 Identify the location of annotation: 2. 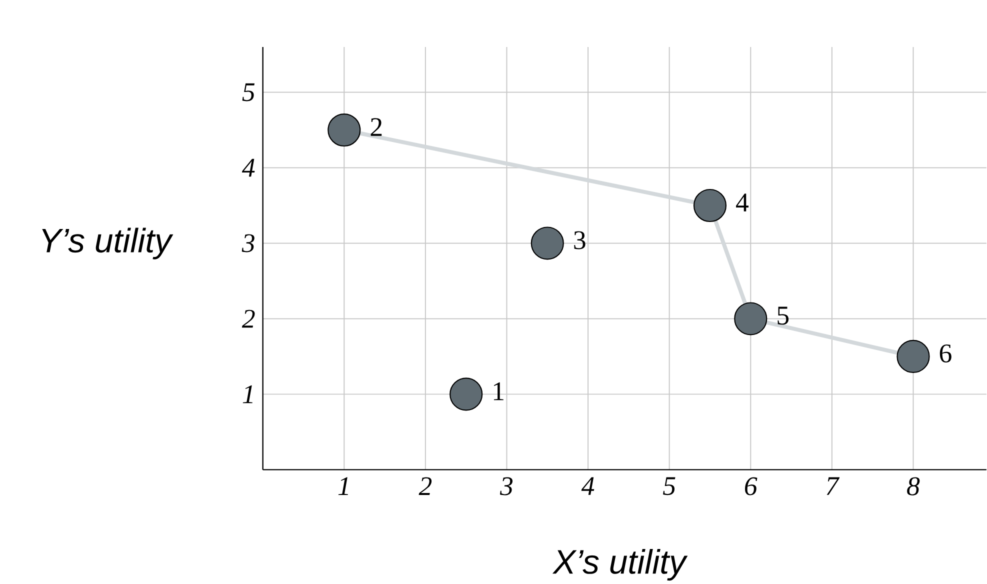
(376, 127).